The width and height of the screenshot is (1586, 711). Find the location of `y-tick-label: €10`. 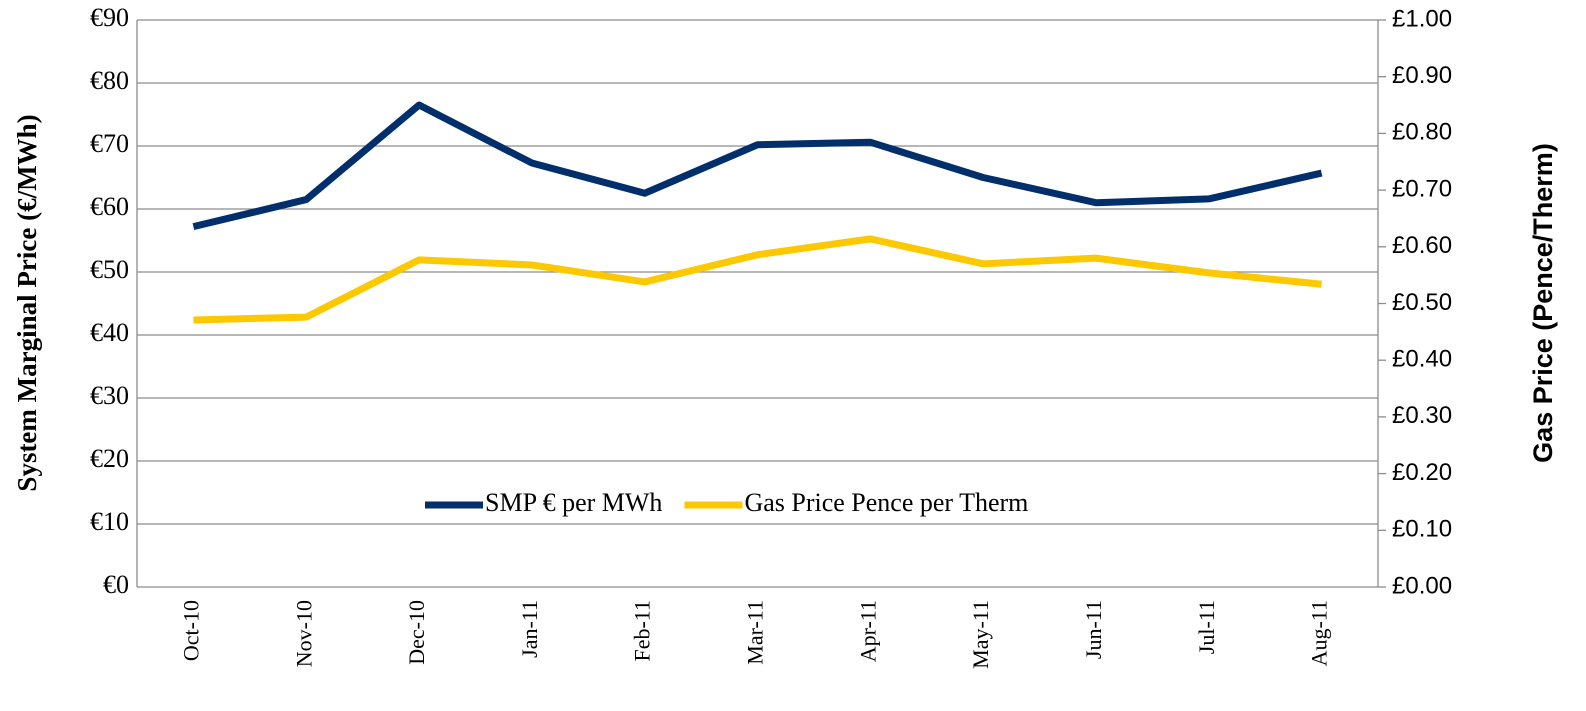

y-tick-label: €10 is located at coordinates (109, 521).